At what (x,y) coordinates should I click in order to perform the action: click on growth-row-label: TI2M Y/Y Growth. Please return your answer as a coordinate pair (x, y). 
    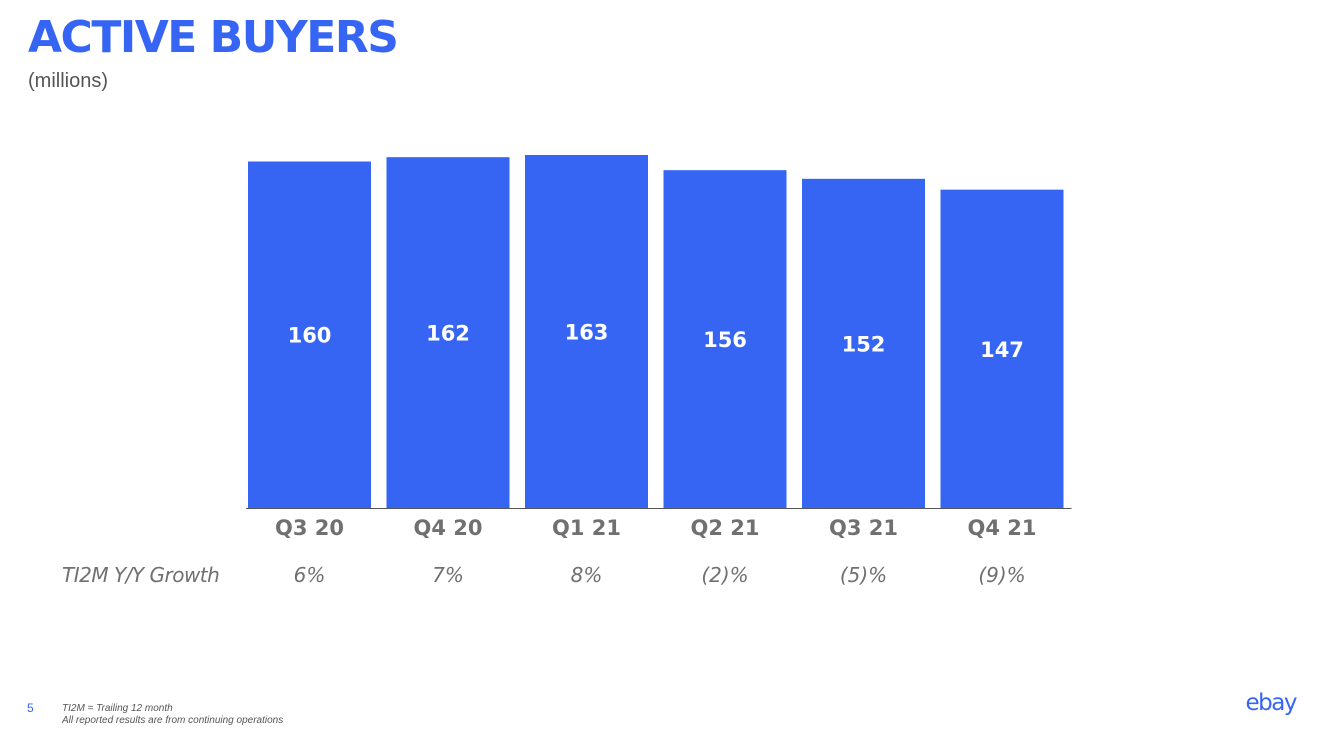
    Looking at the image, I should click on (141, 575).